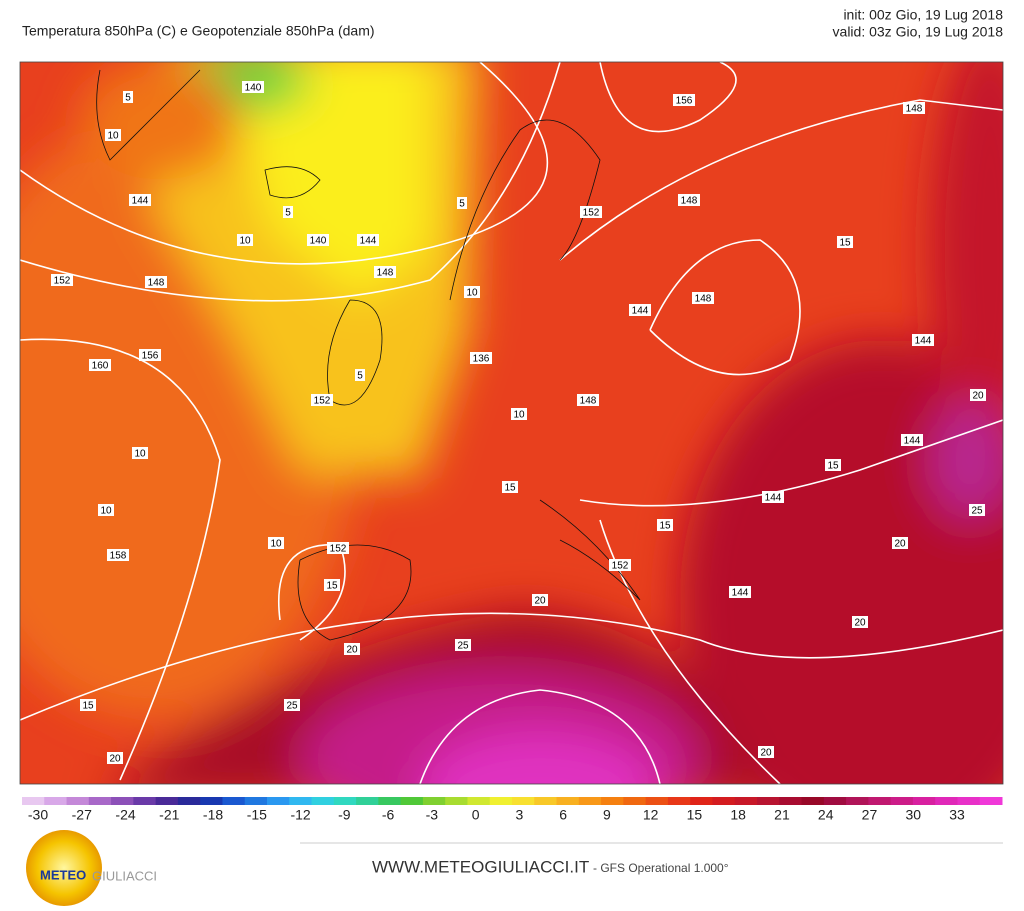 The height and width of the screenshot is (911, 1024). Describe the element at coordinates (213, 815) in the screenshot. I see `colorbar-tick-label: -18` at that location.